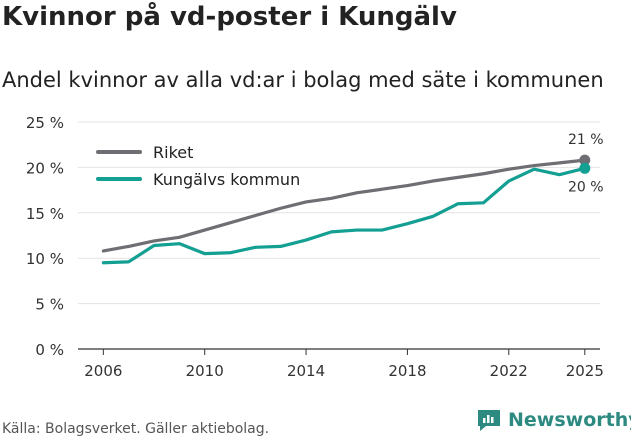 The image size is (631, 439). What do you see at coordinates (226, 179) in the screenshot?
I see `legend-label: Kungälvs kommun` at bounding box center [226, 179].